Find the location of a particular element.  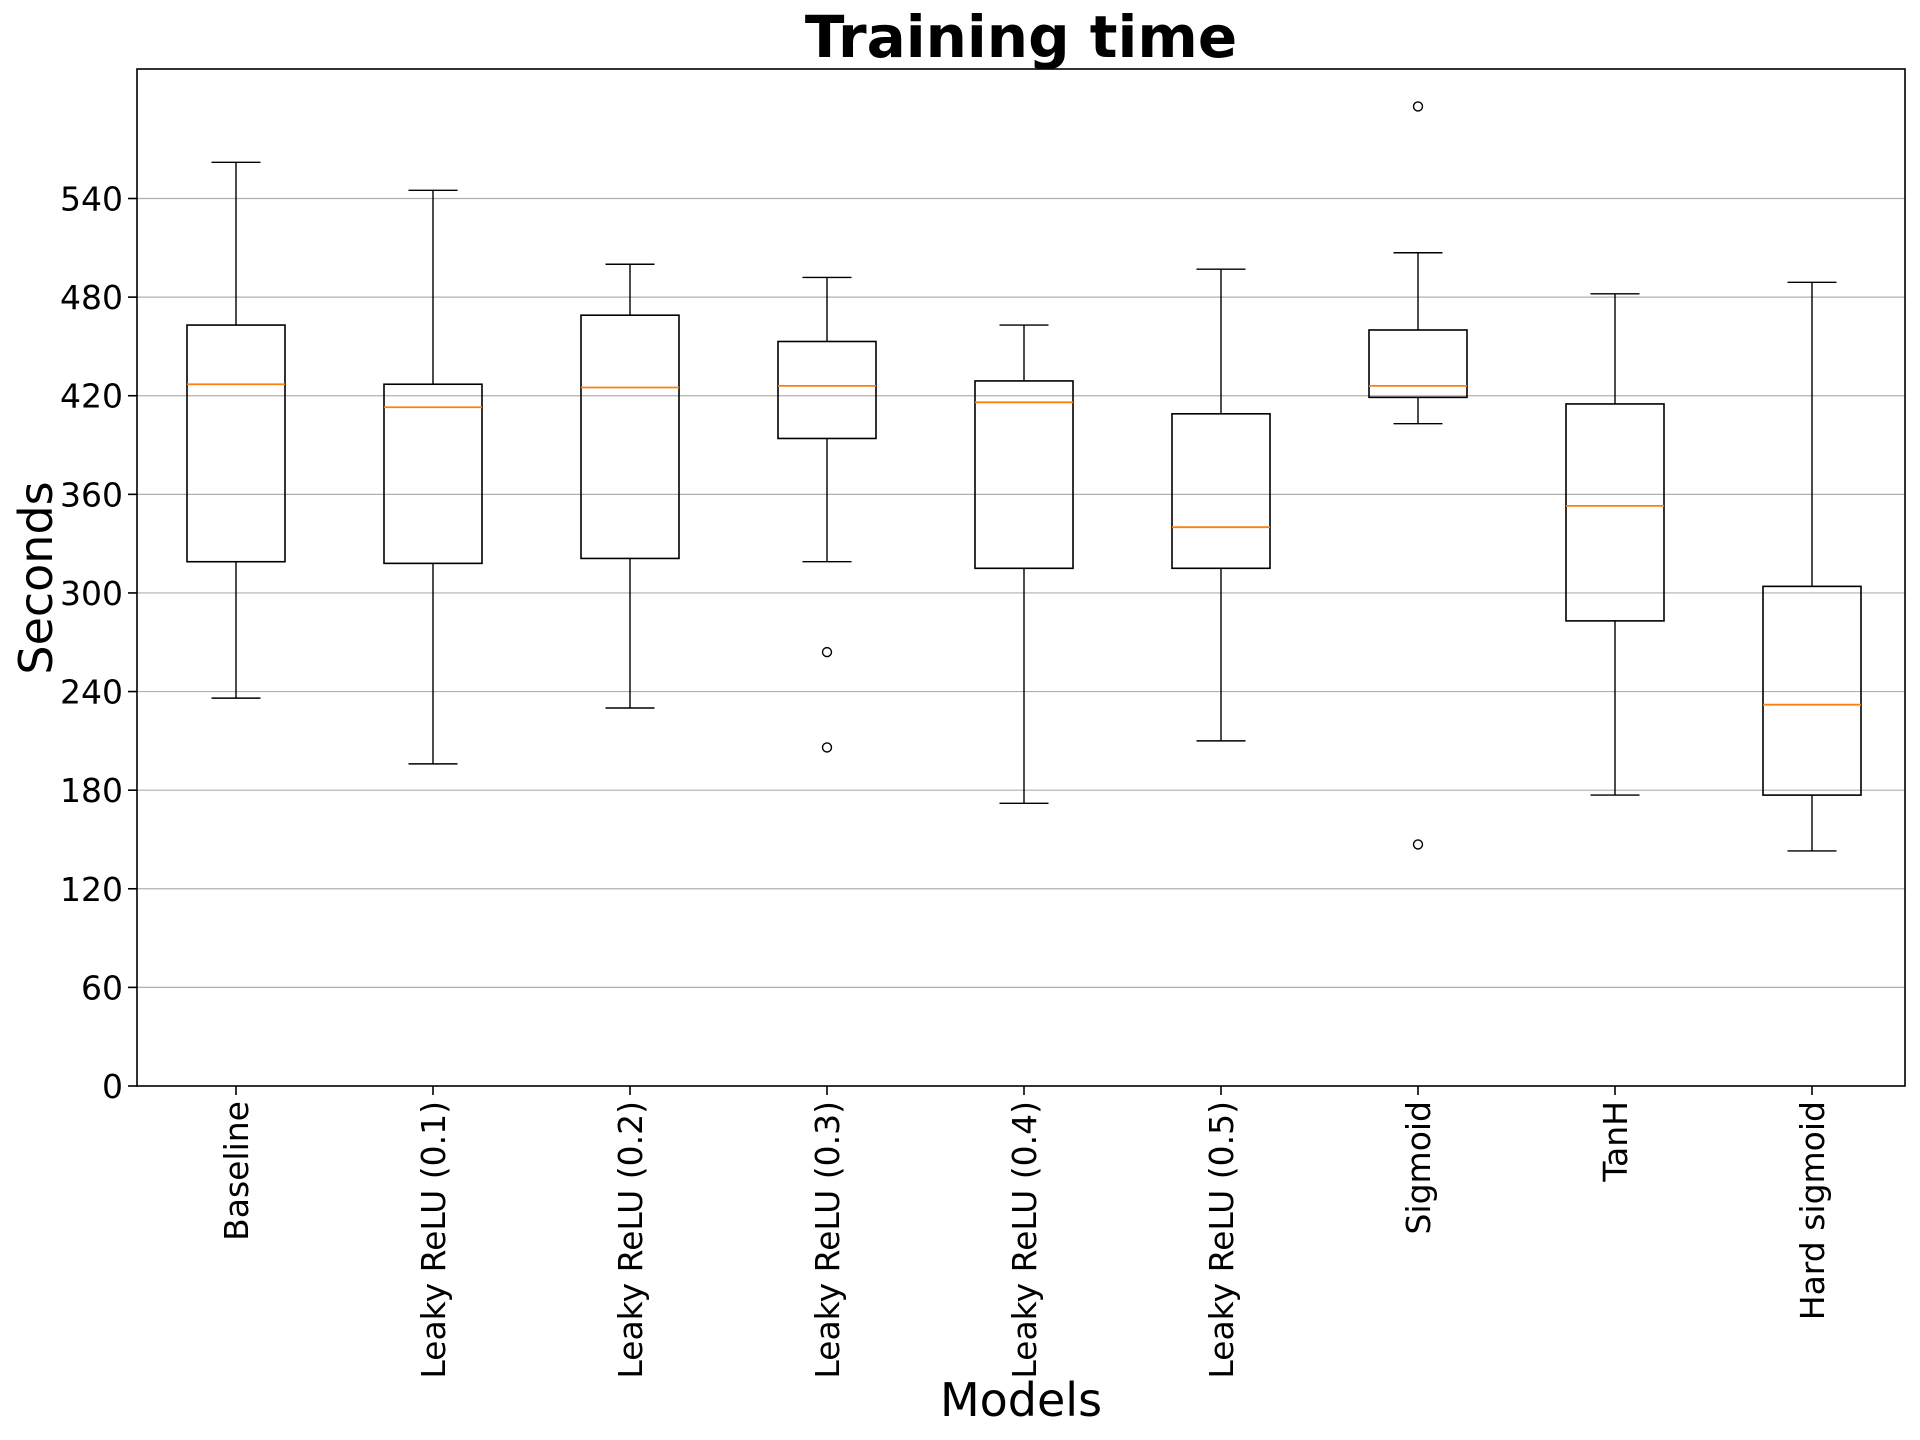

y-tick-label: 480 is located at coordinates (91, 297).